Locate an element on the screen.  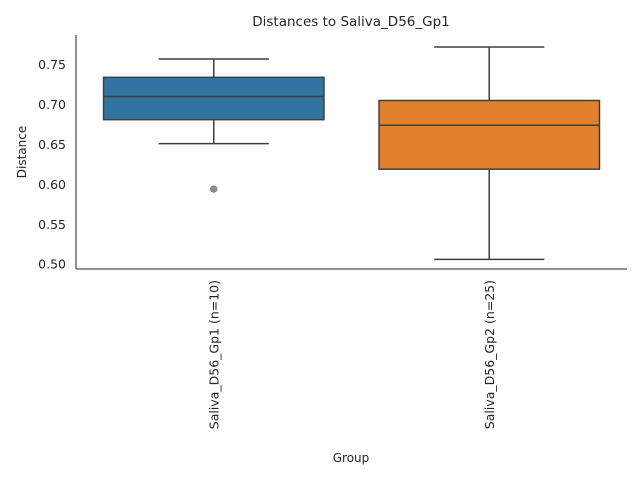
chart-title: Distances to Saliva_D56_Gp1 is located at coordinates (351, 22).